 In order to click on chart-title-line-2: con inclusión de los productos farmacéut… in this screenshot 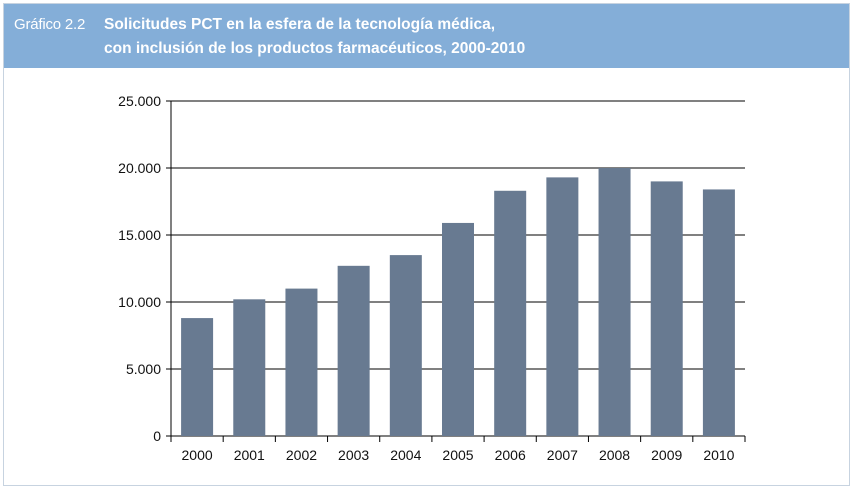, I will do `click(315, 48)`.